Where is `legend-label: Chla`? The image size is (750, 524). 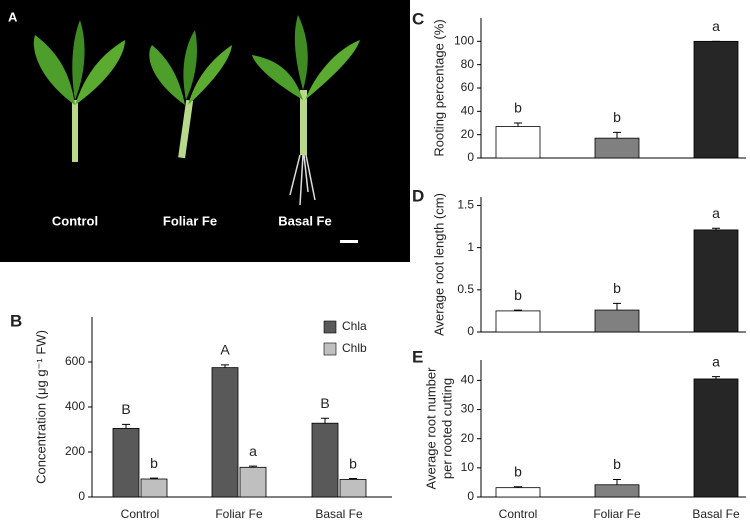
legend-label: Chla is located at coordinates (354, 326).